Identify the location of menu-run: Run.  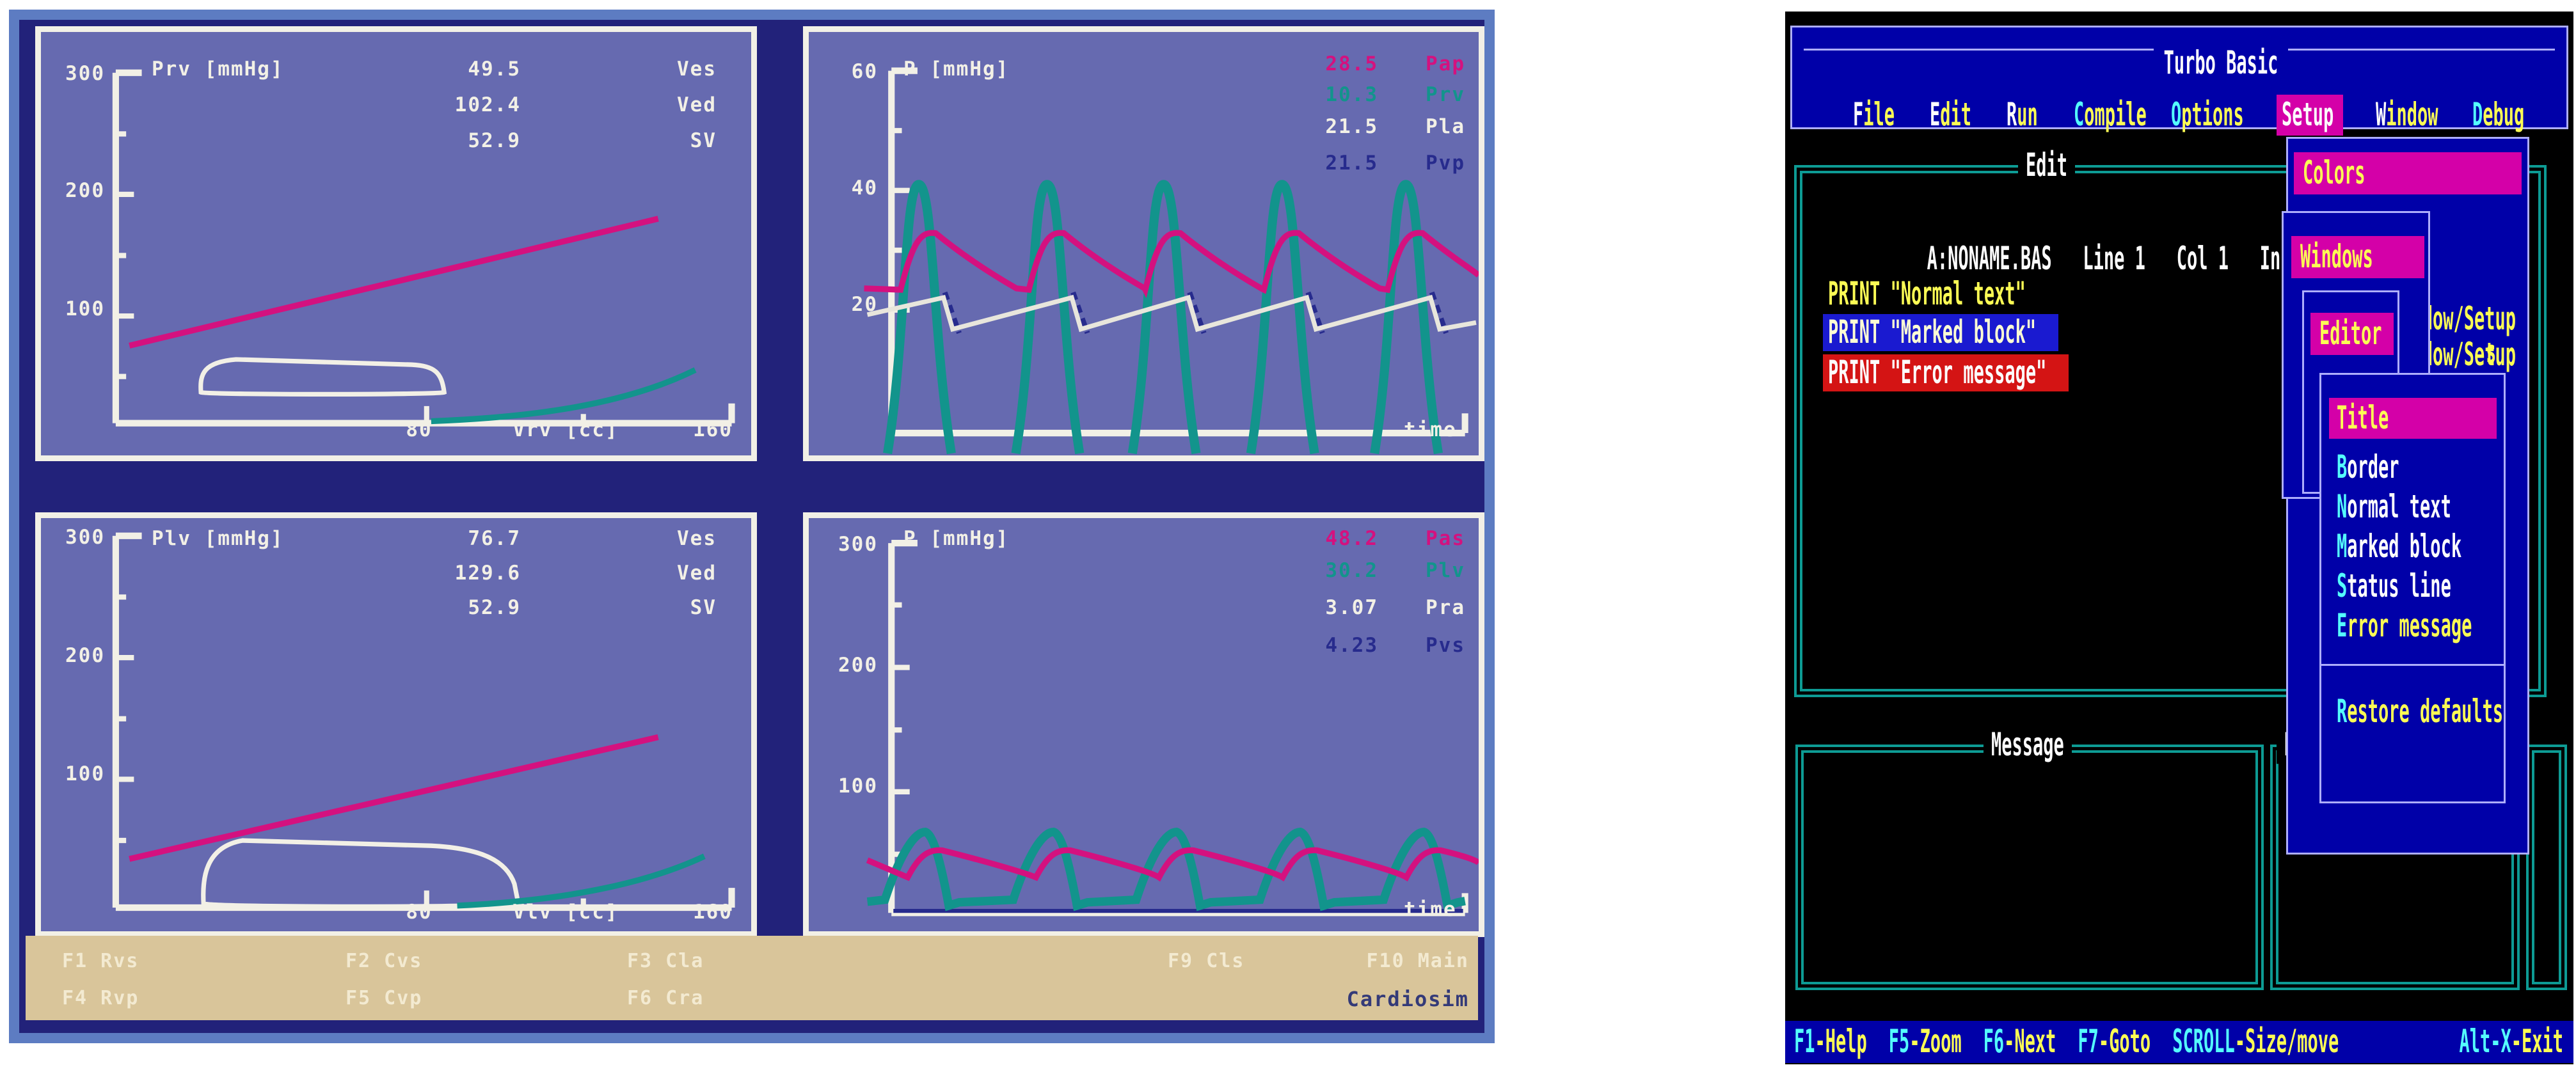
(2022, 115).